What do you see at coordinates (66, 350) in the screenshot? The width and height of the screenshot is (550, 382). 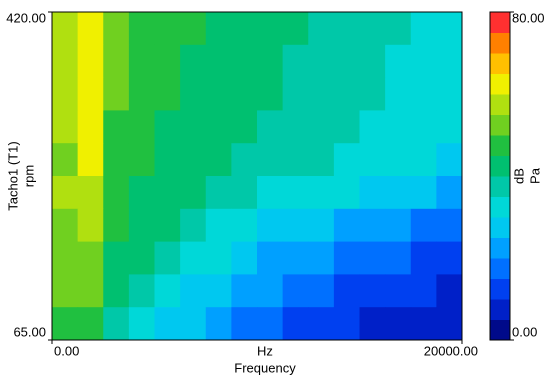 I see `x-tick-label: 0.00` at bounding box center [66, 350].